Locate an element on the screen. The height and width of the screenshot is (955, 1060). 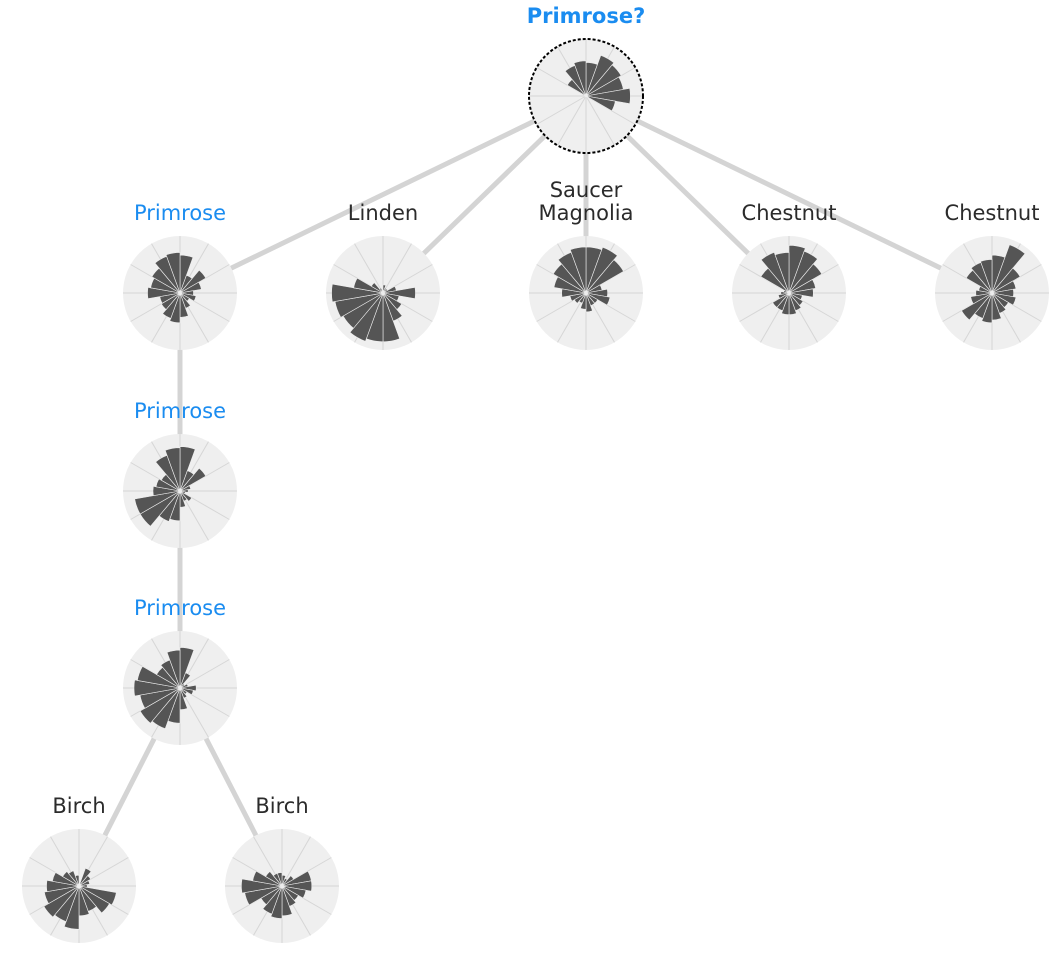
node-linden: Linden is located at coordinates (383, 275).